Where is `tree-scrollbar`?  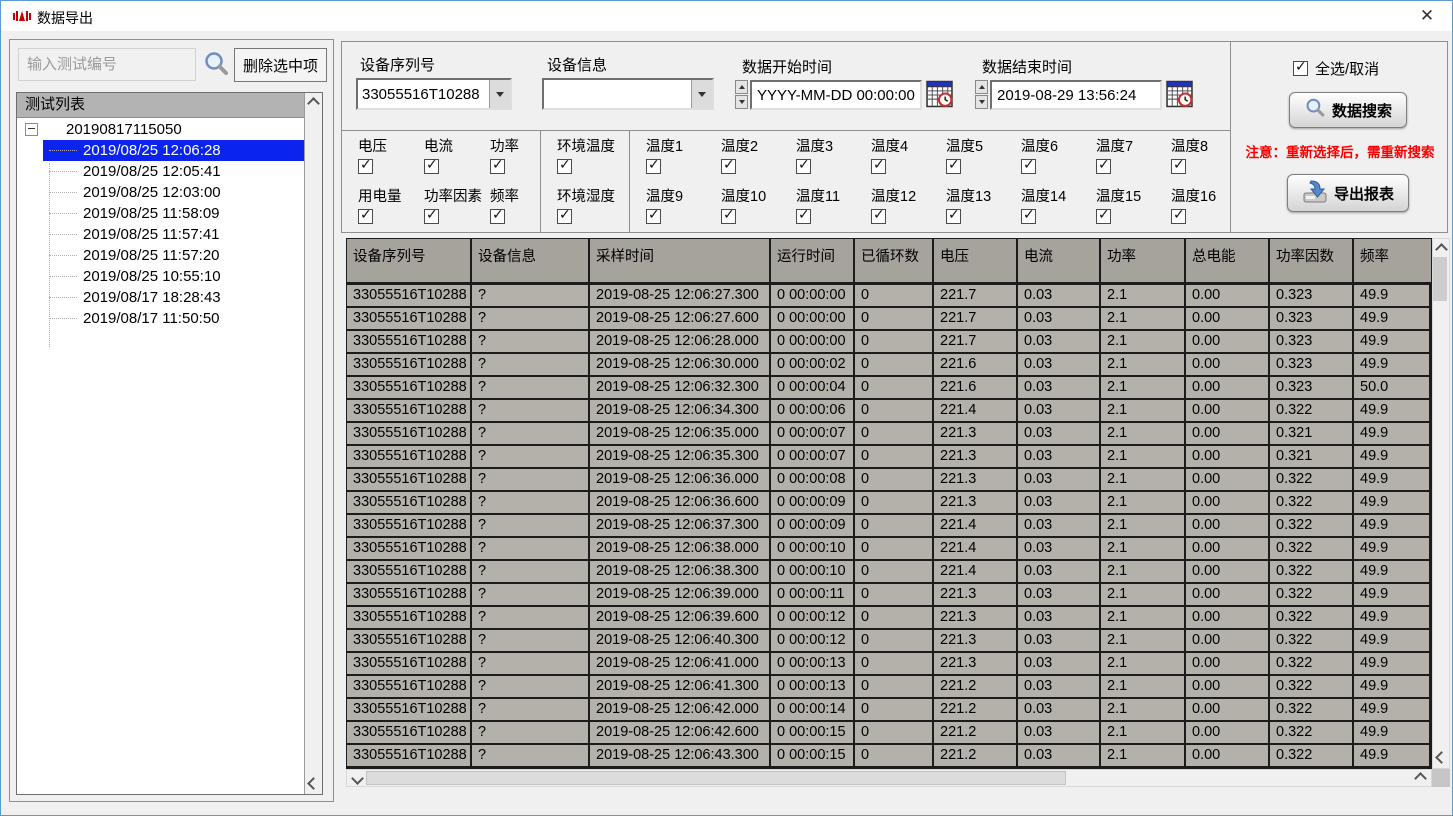
tree-scrollbar is located at coordinates (313, 443).